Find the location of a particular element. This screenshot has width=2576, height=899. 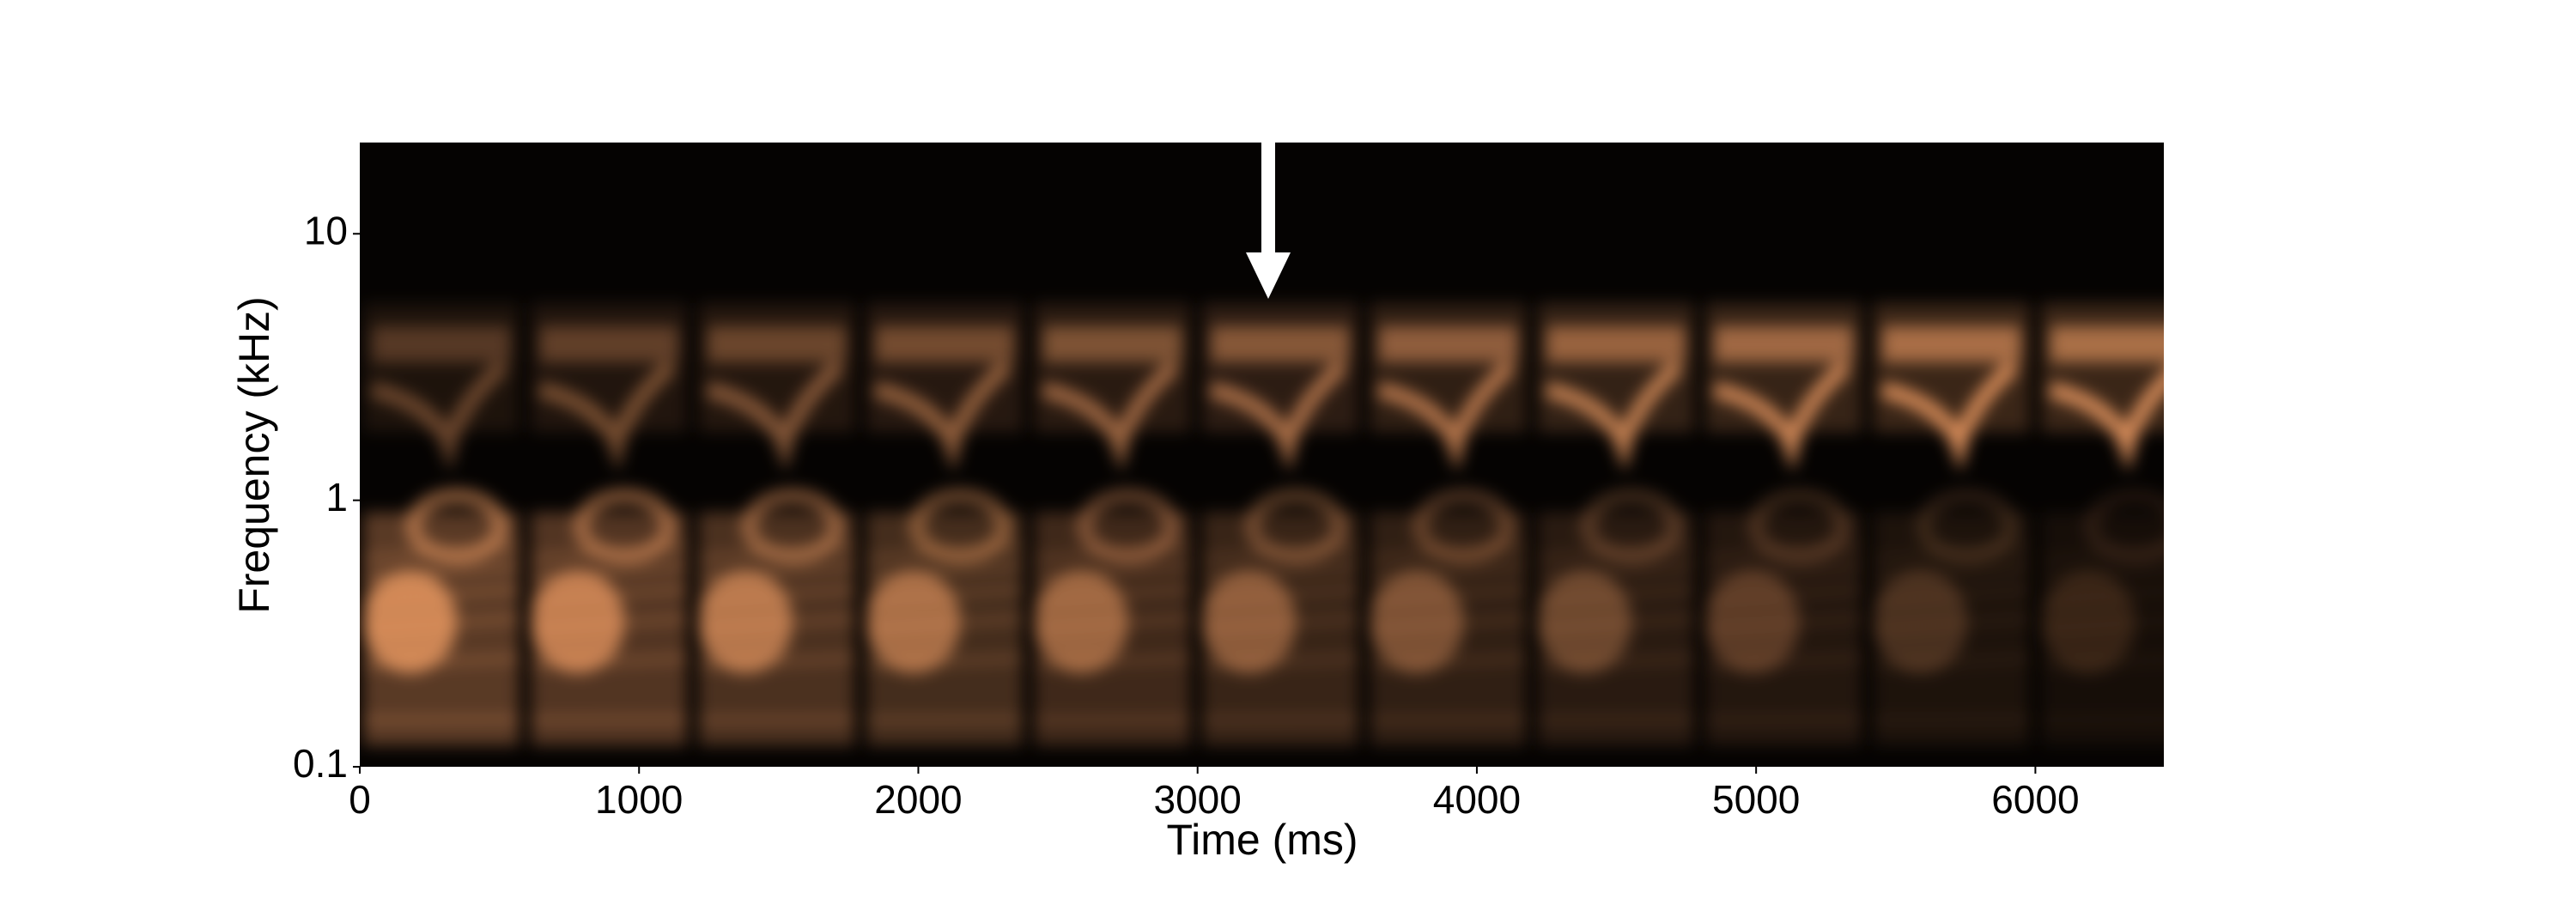

x-axis-title: Time (ms) is located at coordinates (1262, 840).